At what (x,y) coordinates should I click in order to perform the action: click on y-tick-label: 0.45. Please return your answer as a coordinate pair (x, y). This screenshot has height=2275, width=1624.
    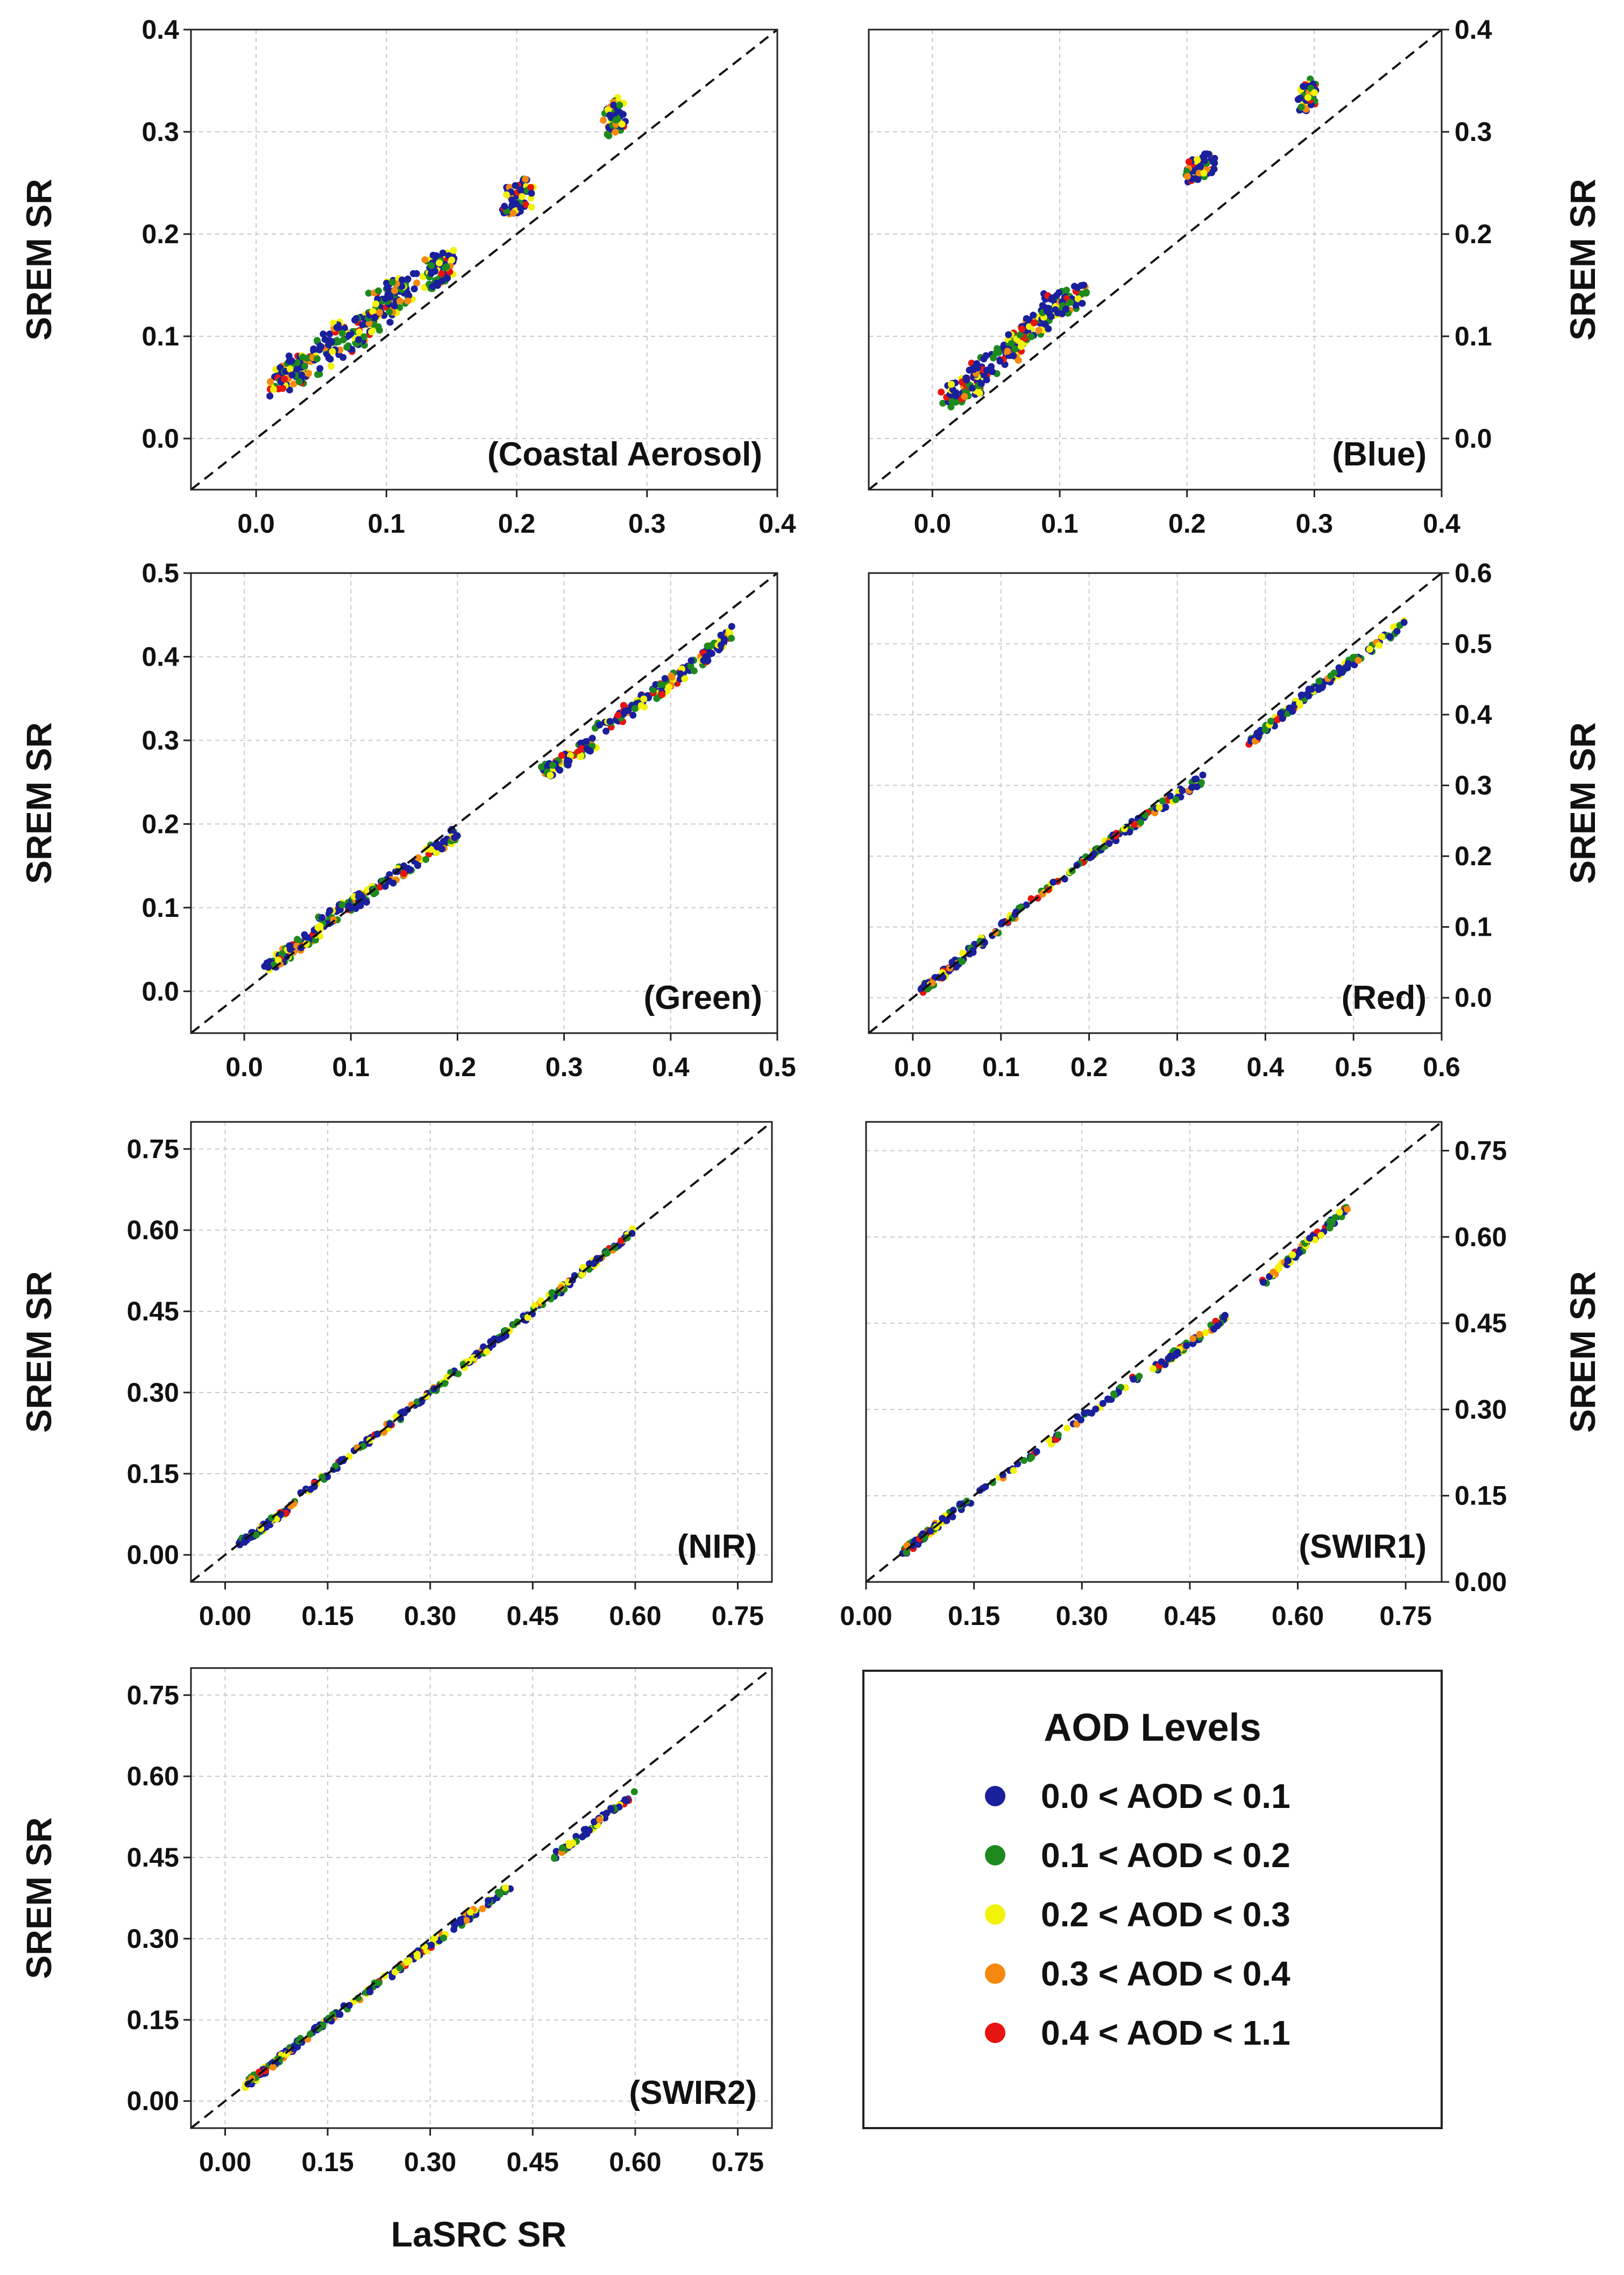
    Looking at the image, I should click on (153, 1311).